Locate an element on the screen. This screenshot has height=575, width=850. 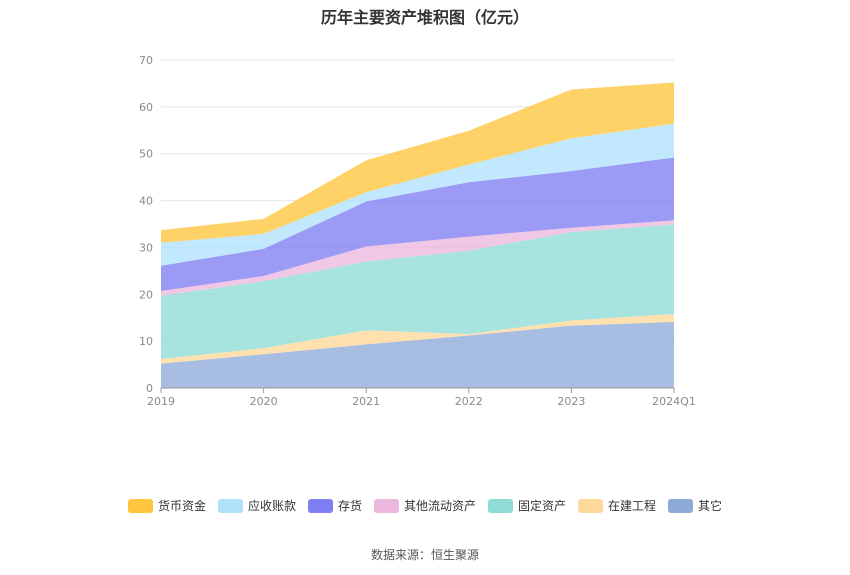
legend-label: 其他流动资产 is located at coordinates (439, 506).